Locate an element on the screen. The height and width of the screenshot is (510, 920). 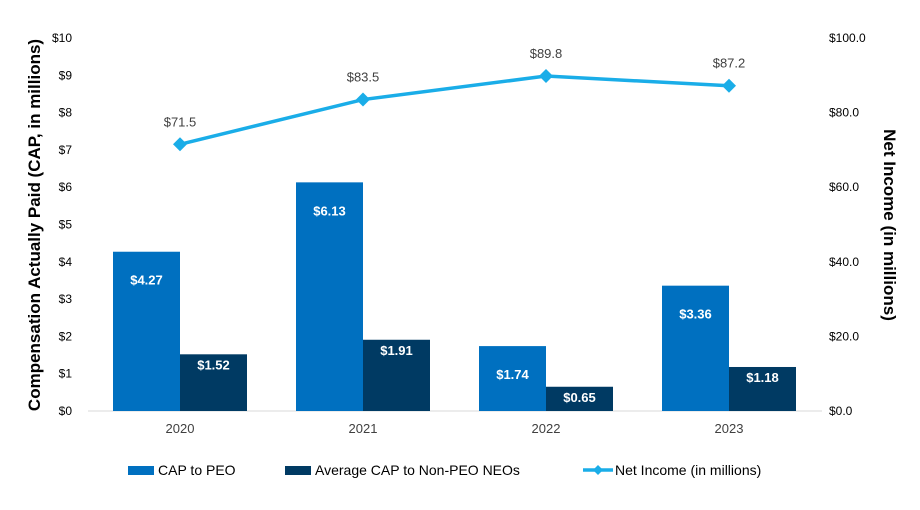
line-data-label: $83.5 is located at coordinates (363, 77).